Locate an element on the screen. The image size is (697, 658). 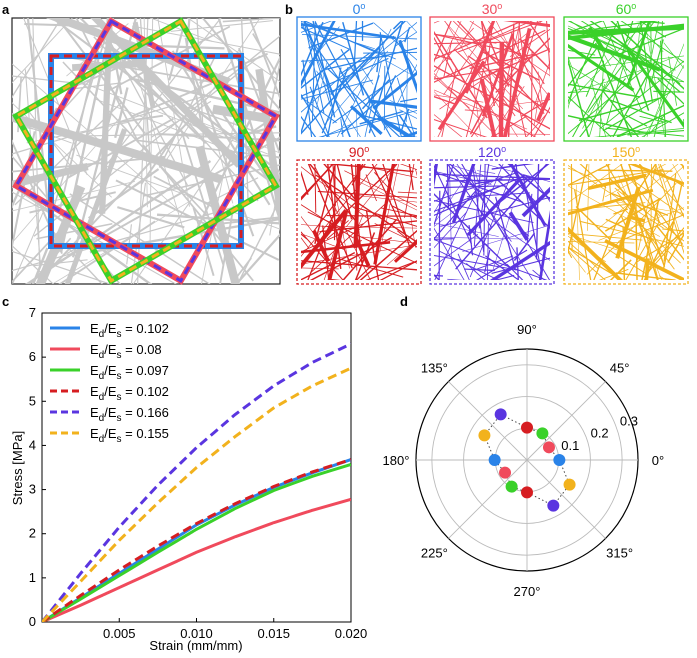
angle-value: 30 is located at coordinates (490, 9).